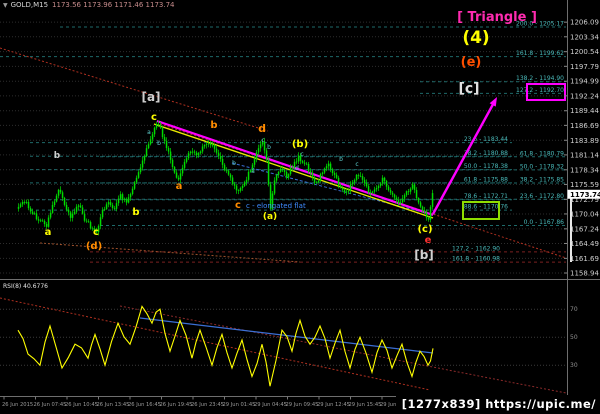 The height and width of the screenshot is (414, 600). I want to click on chart-title-bar: ▼ GOLD,M15 1173.56 1173.96 1171.46 1173.74, so click(89, 5).